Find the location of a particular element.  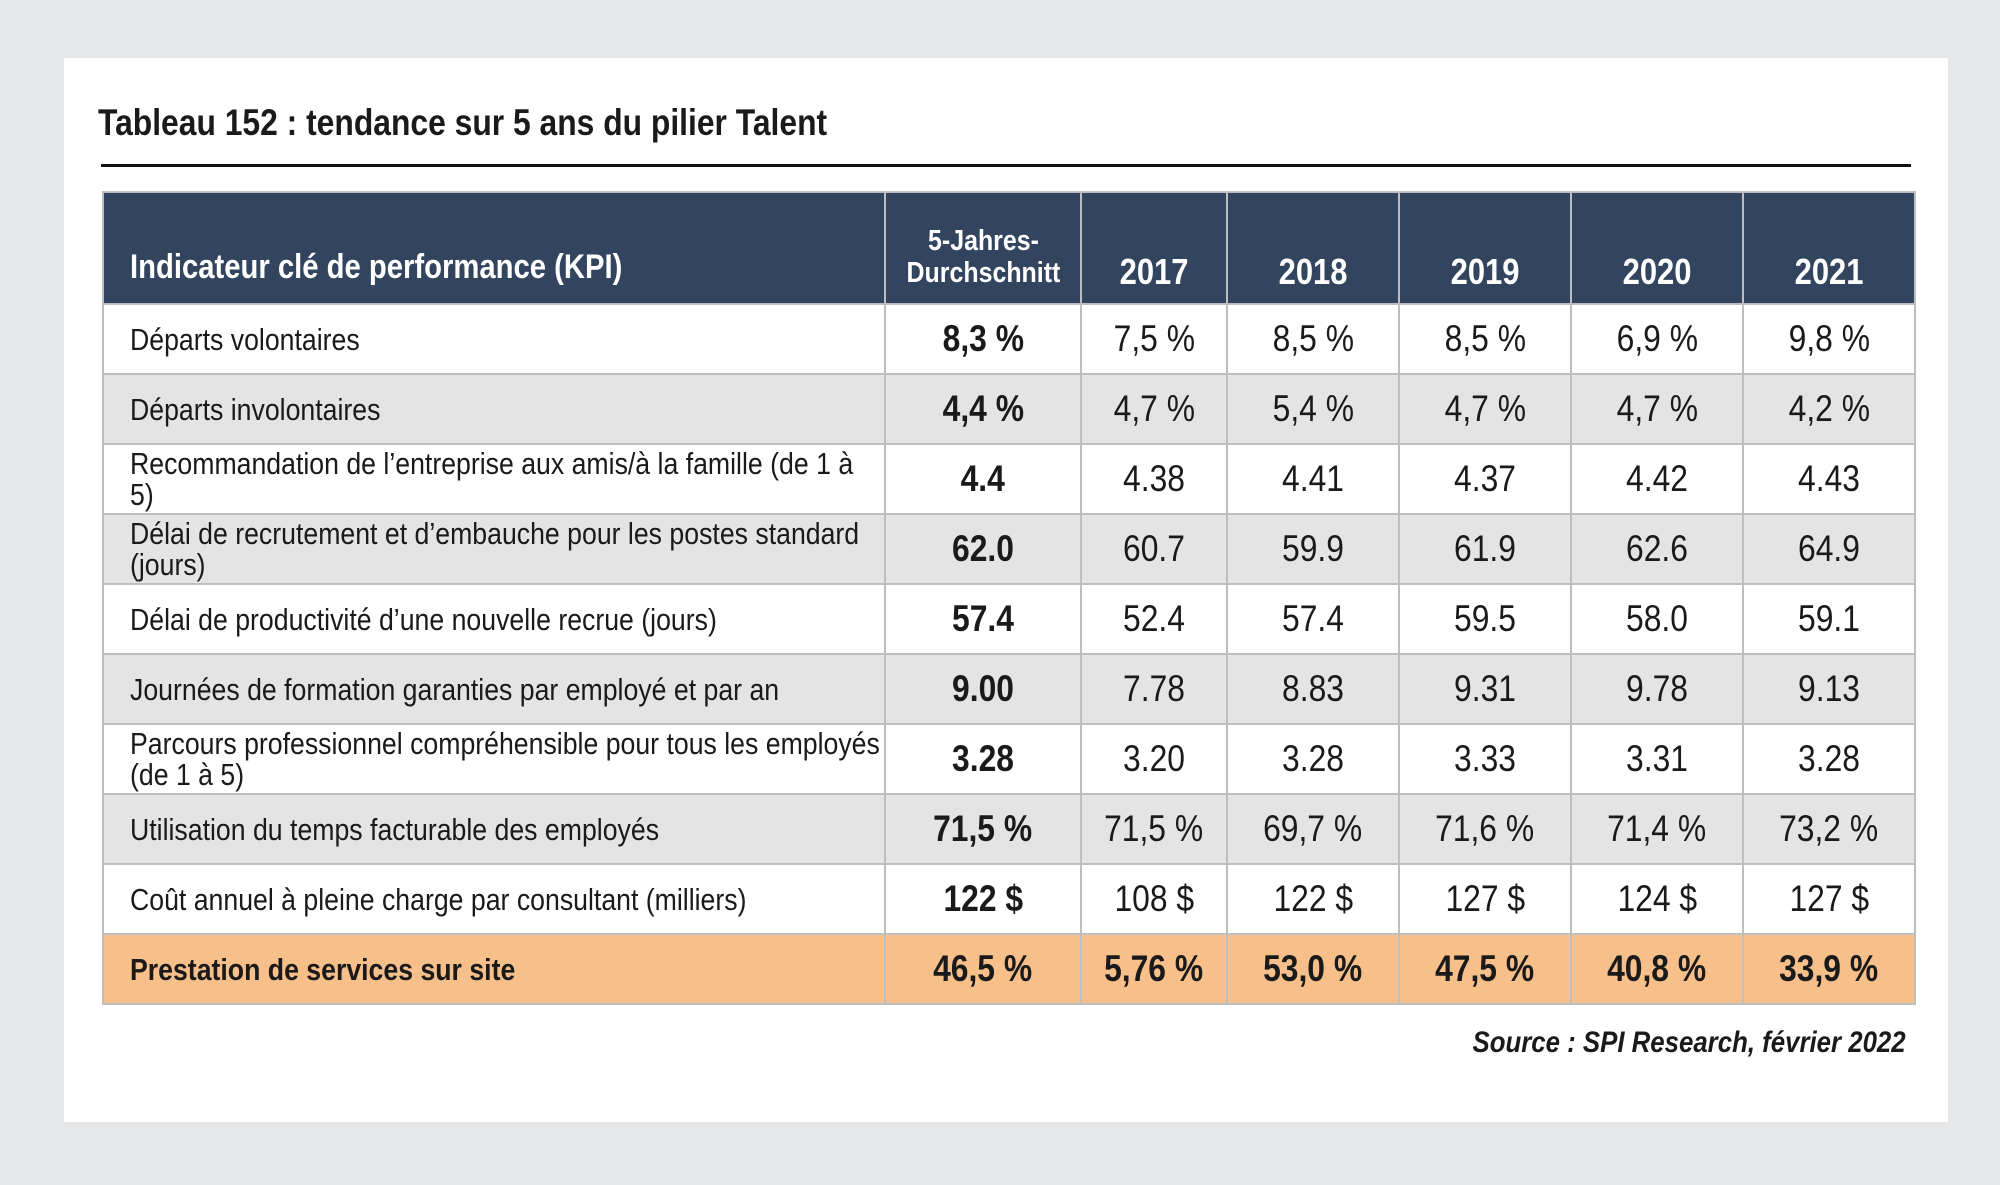

year-value-cell: 69,7 % is located at coordinates (1313, 829).